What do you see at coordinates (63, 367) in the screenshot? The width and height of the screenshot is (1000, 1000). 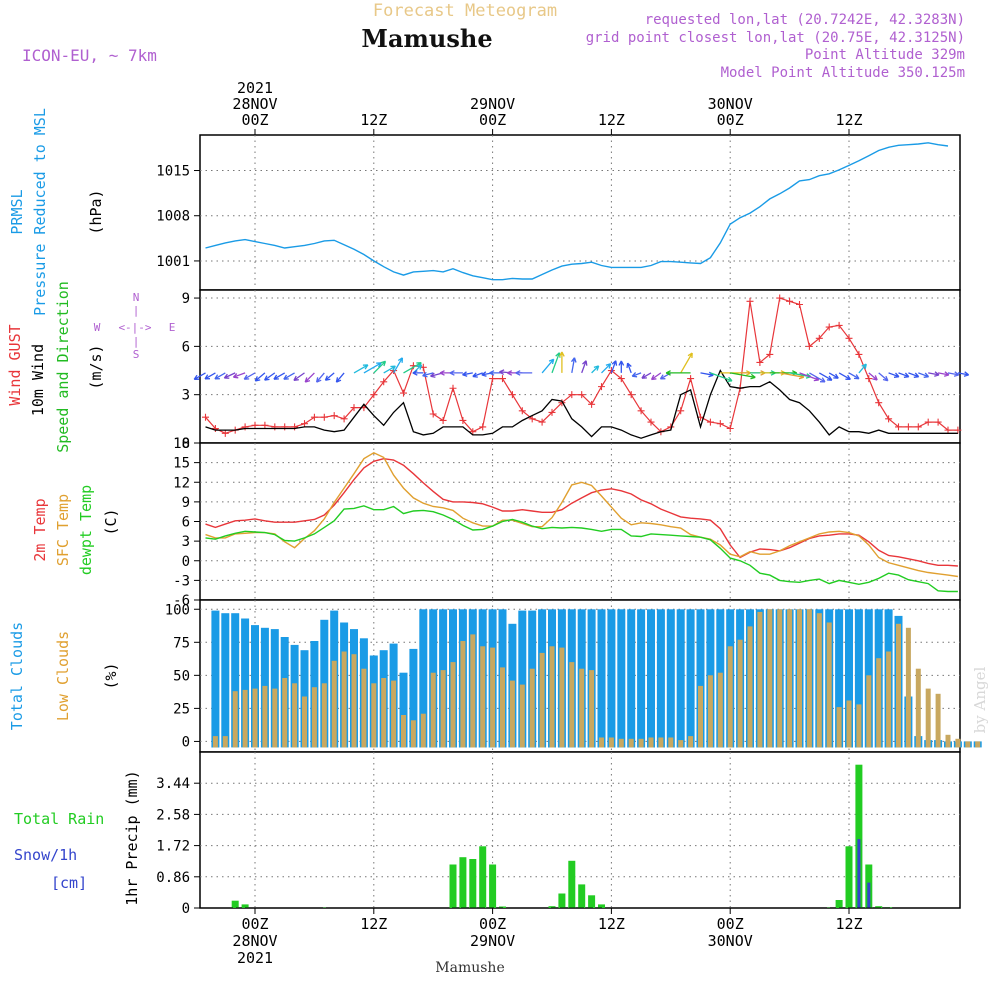 I see `wind-direction-label: Speed and Direction` at bounding box center [63, 367].